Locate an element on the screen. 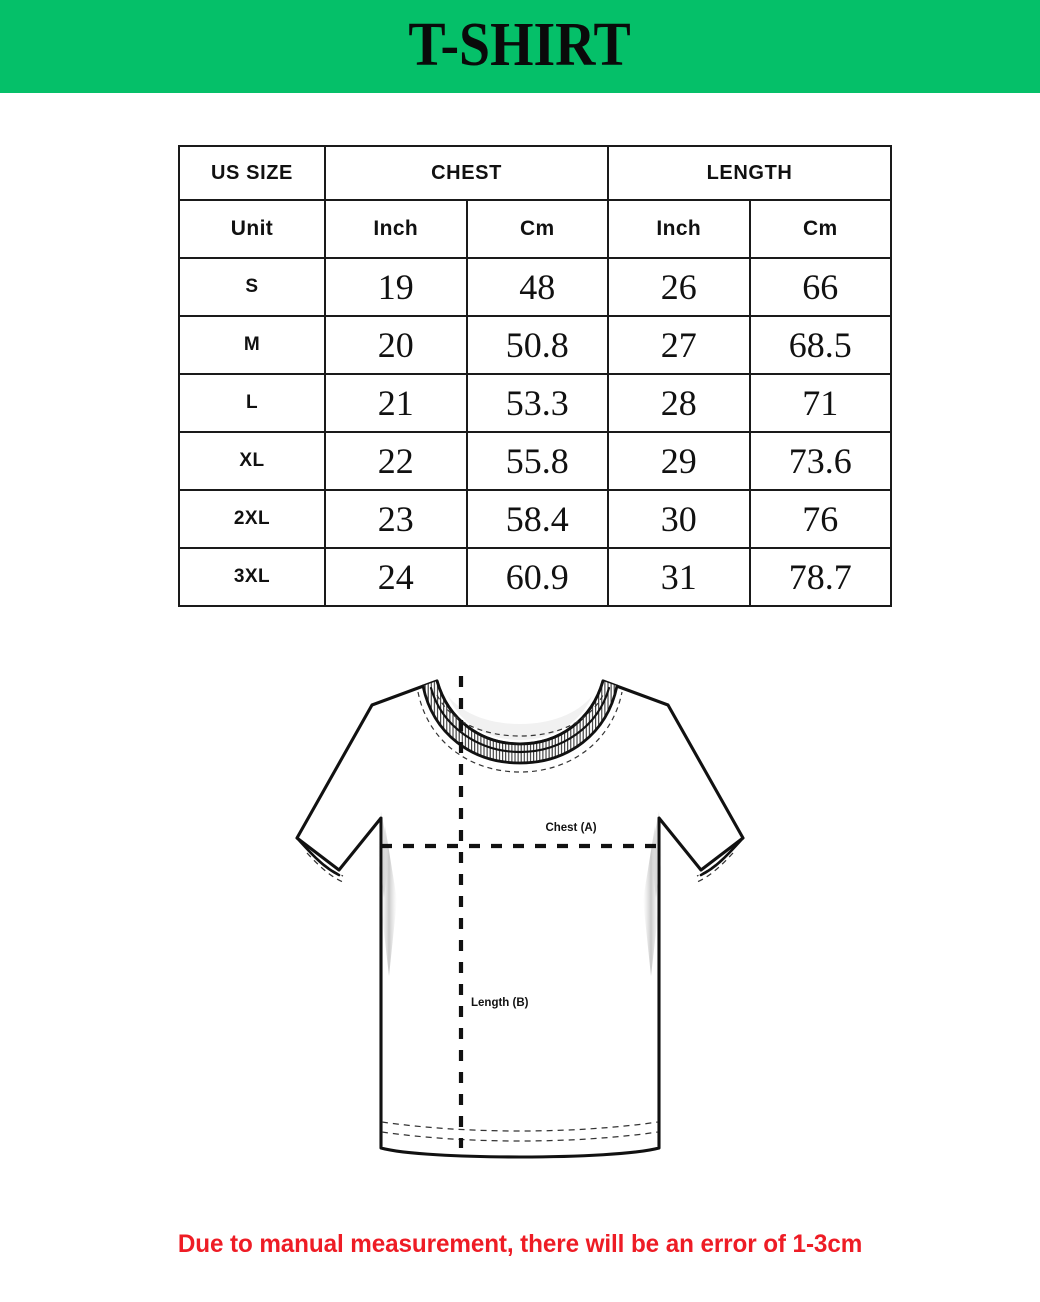  cell-chest-inch: 20 is located at coordinates (396, 345).